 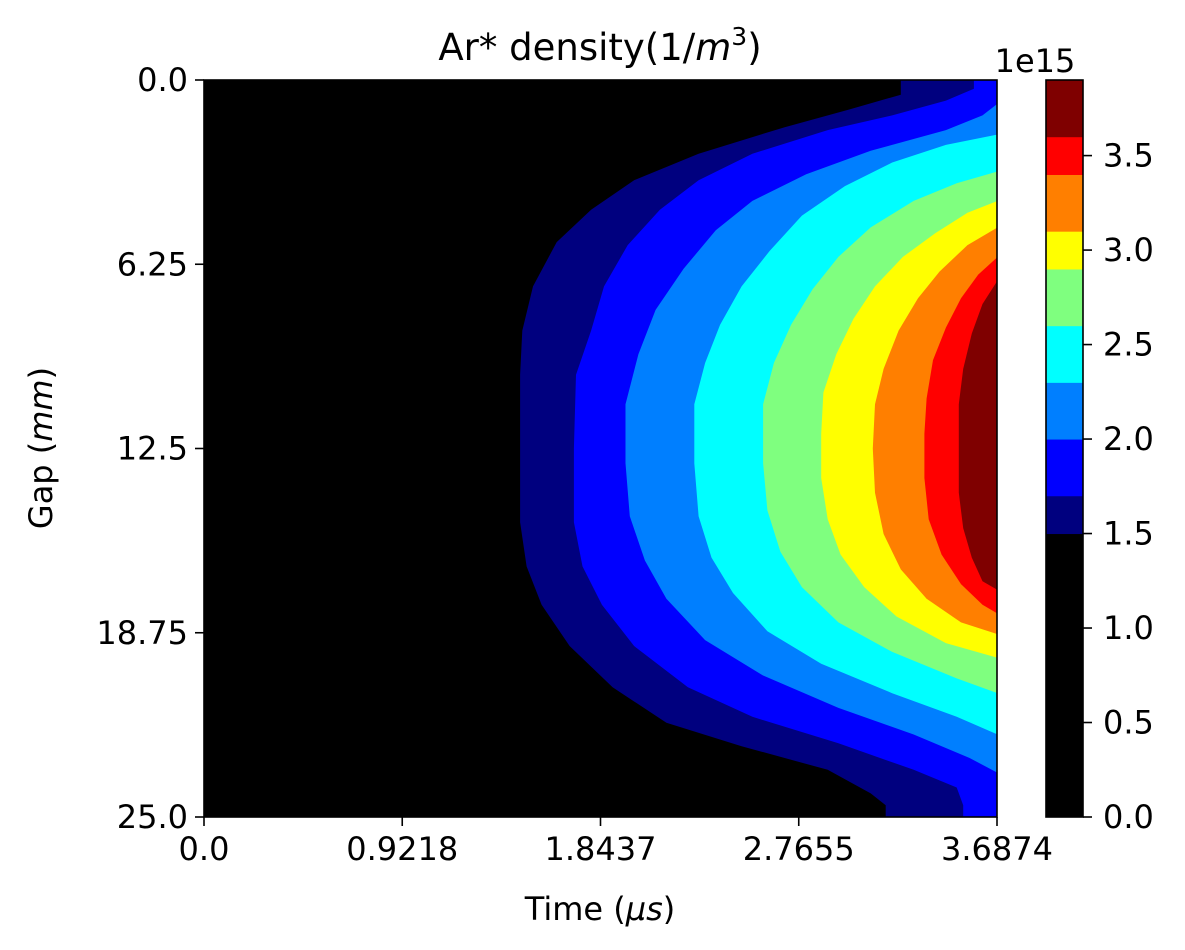 What do you see at coordinates (1128, 156) in the screenshot?
I see `colorbar-tick-label: 3.5` at bounding box center [1128, 156].